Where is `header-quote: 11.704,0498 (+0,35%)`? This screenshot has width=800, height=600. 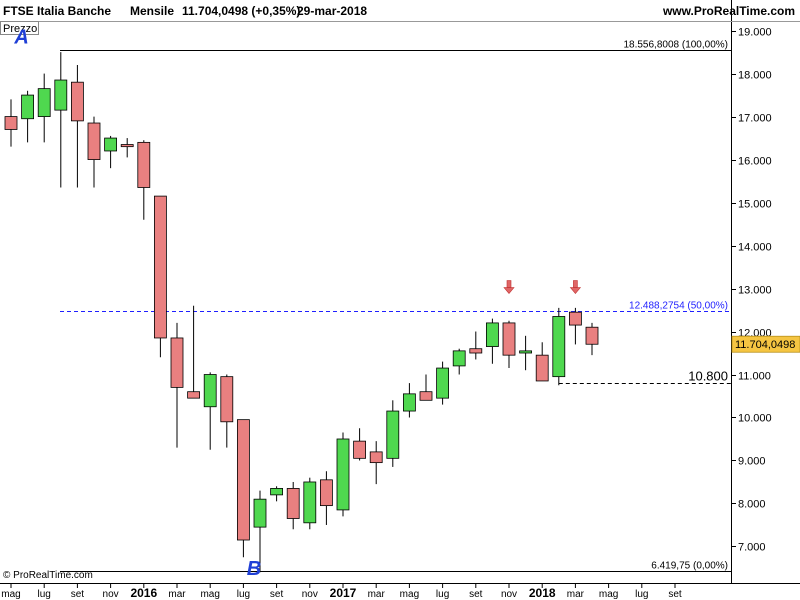 header-quote: 11.704,0498 (+0,35%) is located at coordinates (241, 11).